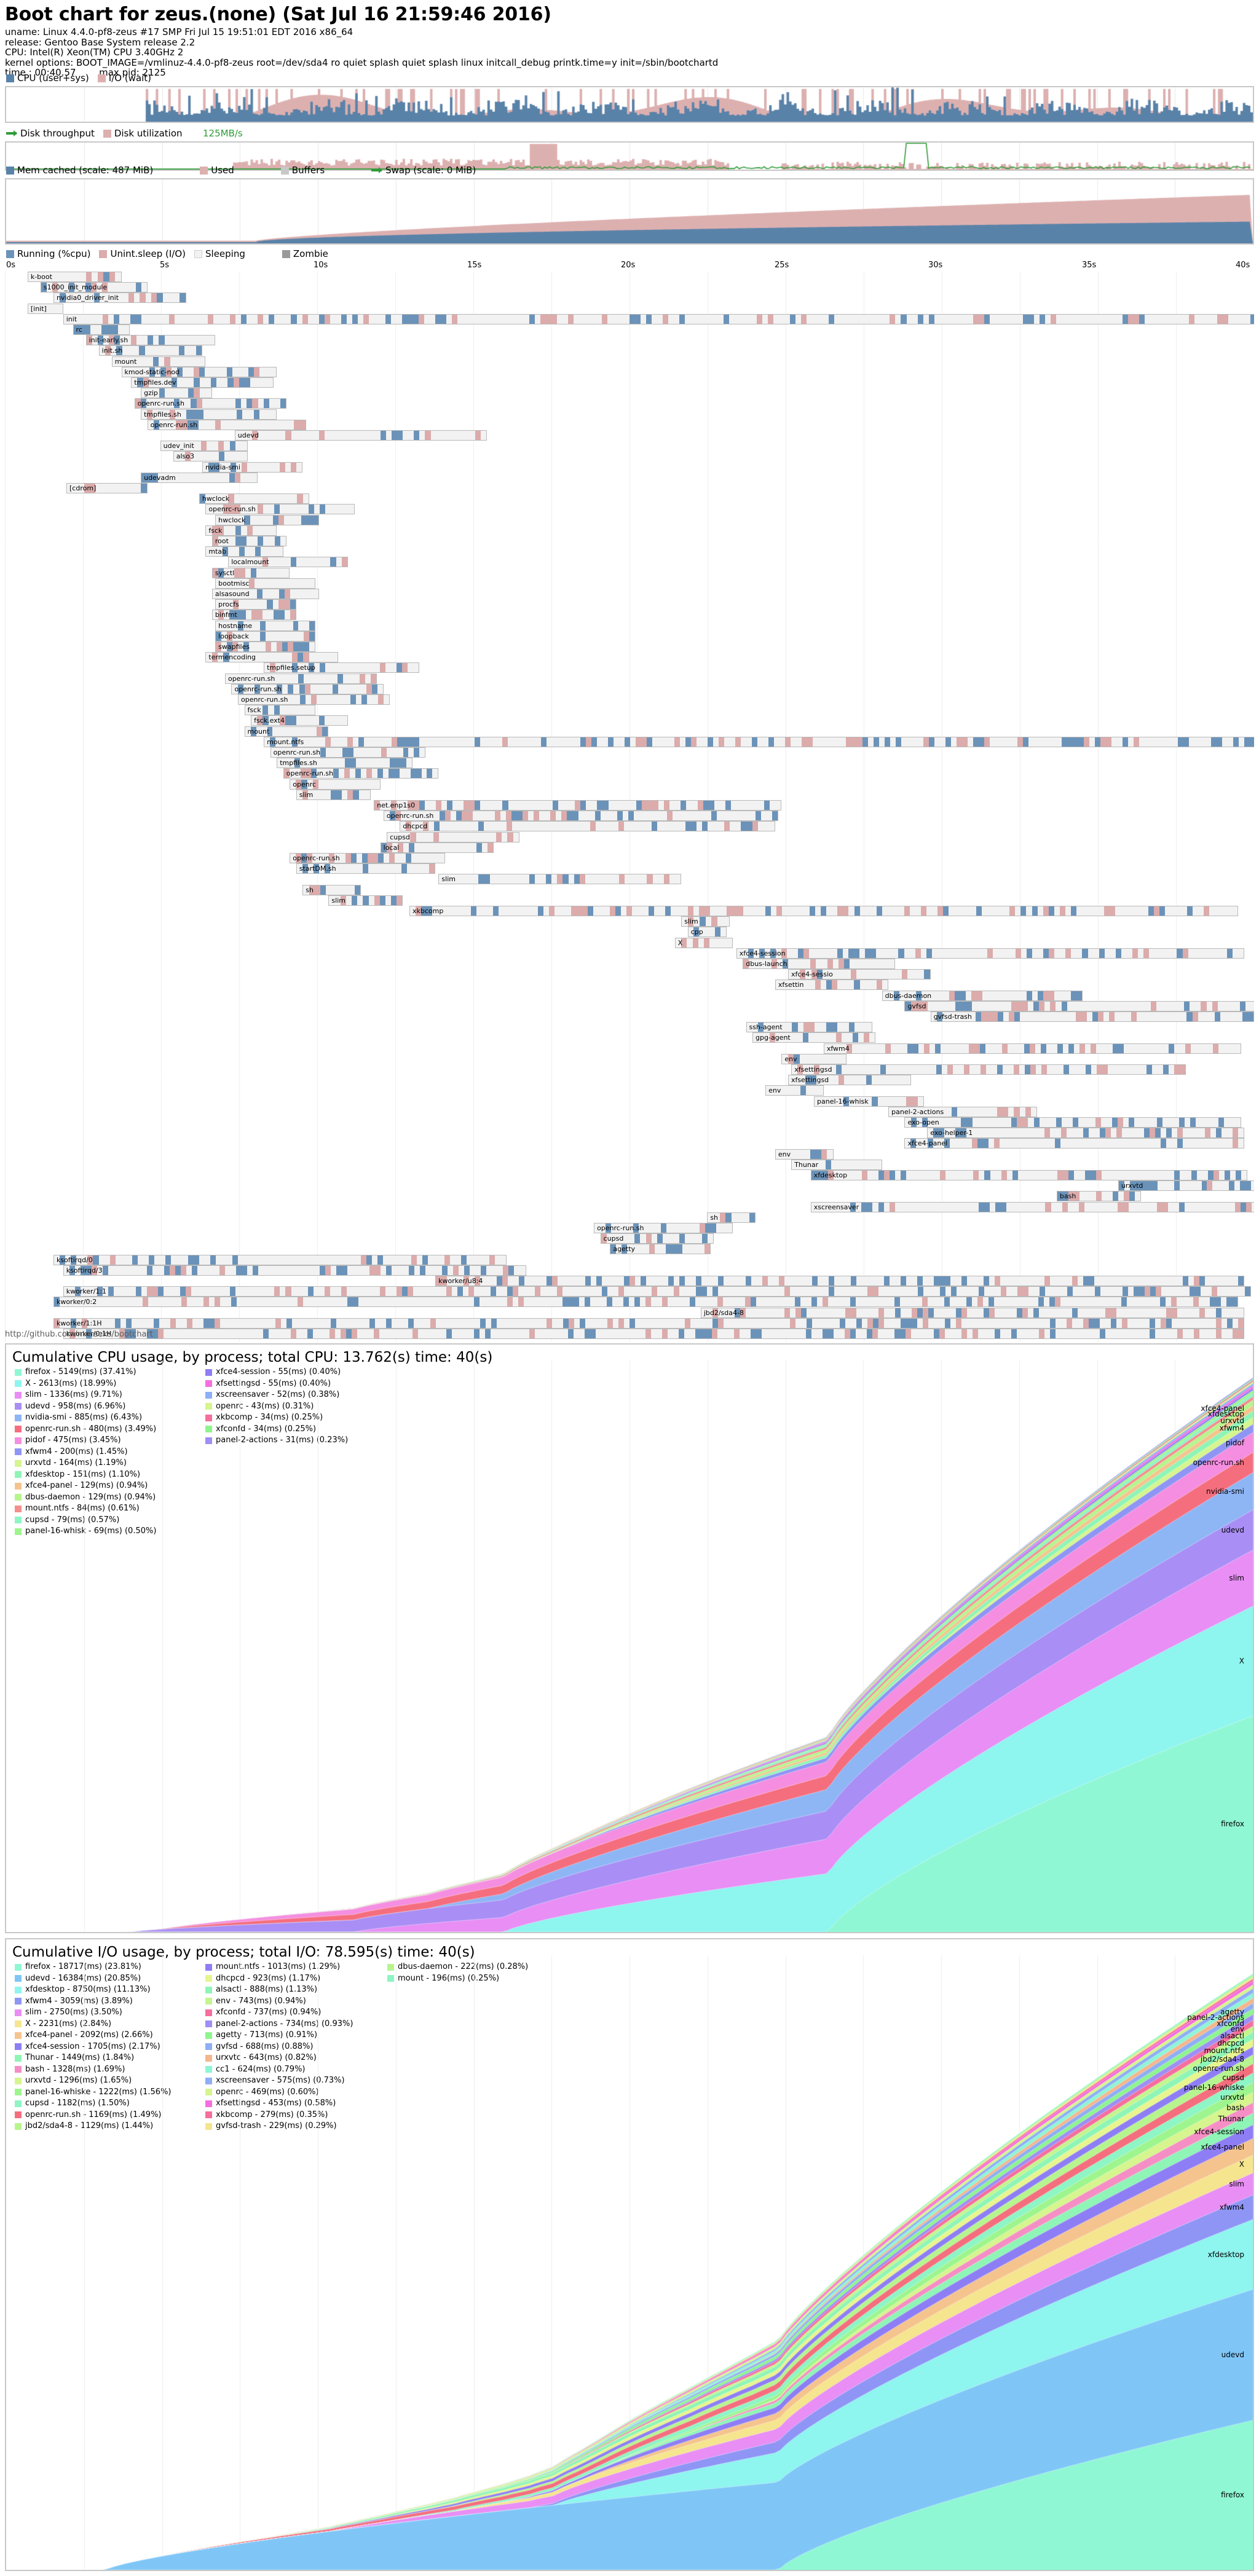 The image size is (1259, 2576). Describe the element at coordinates (286, 731) in the screenshot. I see `process-row: mount` at that location.